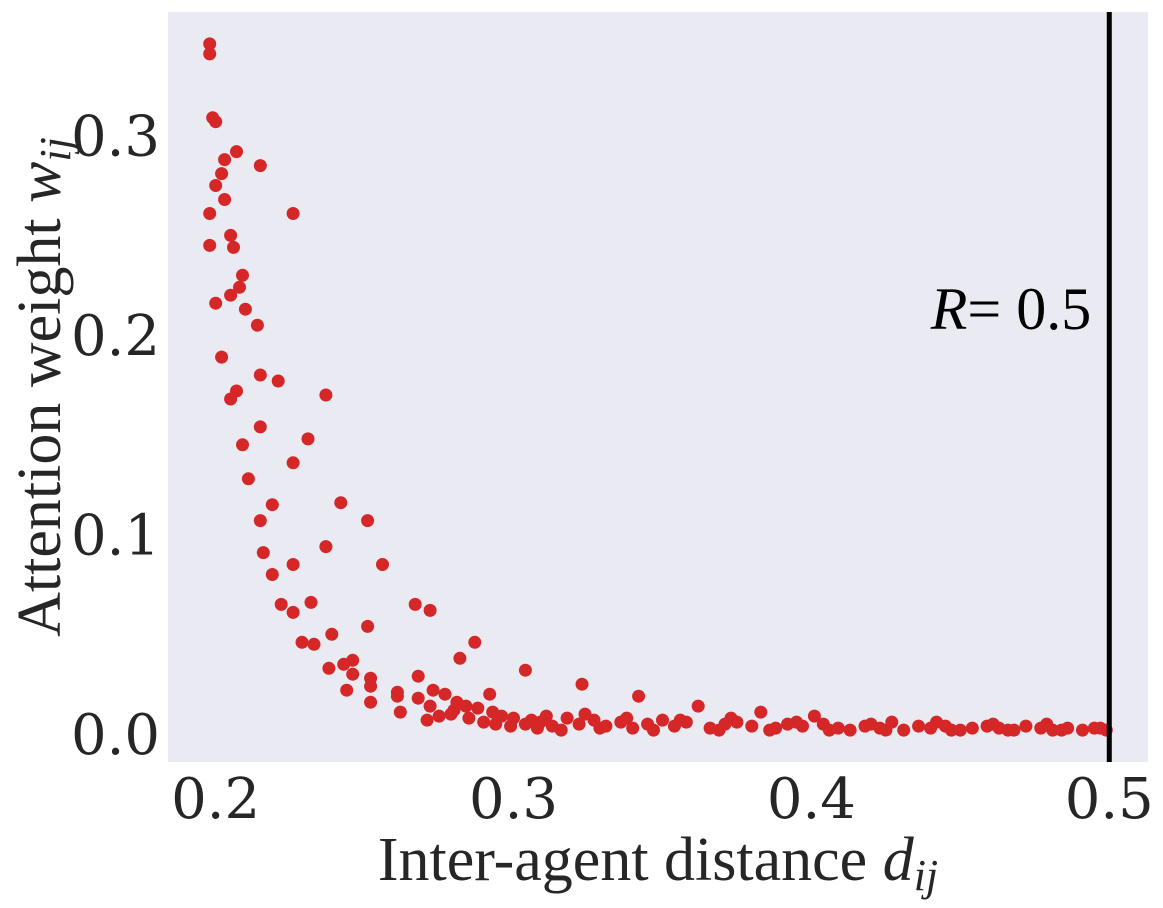 This screenshot has height=908, width=1163. I want to click on y-tick-label: 0.0, so click(115, 735).